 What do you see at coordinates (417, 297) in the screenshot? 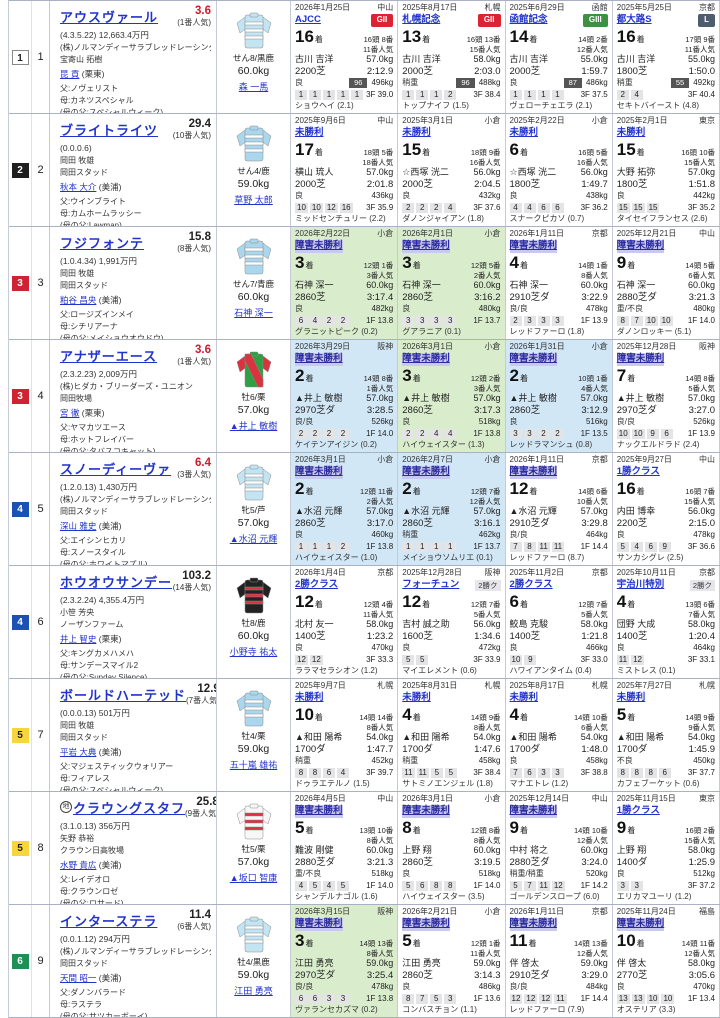
I see `race-distance: 2860芝` at bounding box center [417, 297].